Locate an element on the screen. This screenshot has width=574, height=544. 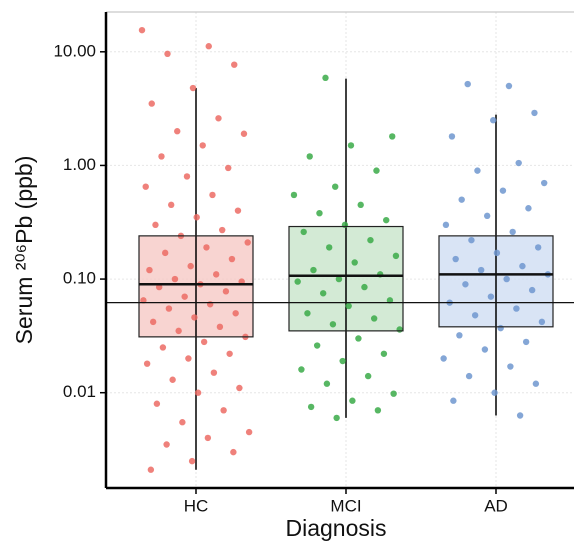
x-tick-label: AD is located at coordinates (496, 505).